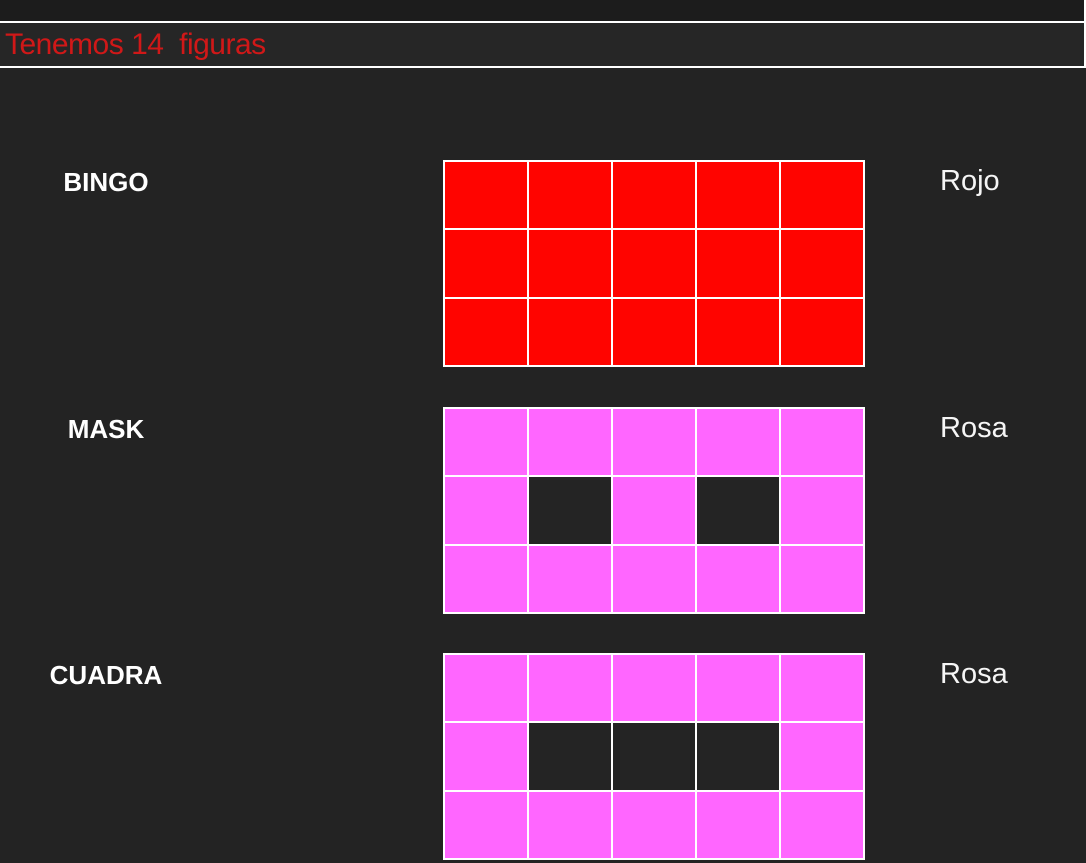 The height and width of the screenshot is (863, 1086). What do you see at coordinates (106, 675) in the screenshot?
I see `figure-name-label: CUADRA` at bounding box center [106, 675].